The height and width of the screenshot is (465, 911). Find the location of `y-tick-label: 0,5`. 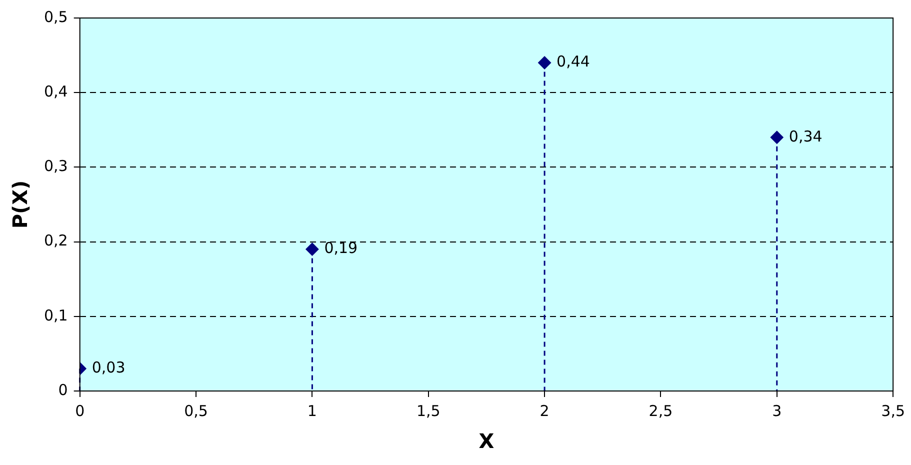

y-tick-label: 0,5 is located at coordinates (56, 17).